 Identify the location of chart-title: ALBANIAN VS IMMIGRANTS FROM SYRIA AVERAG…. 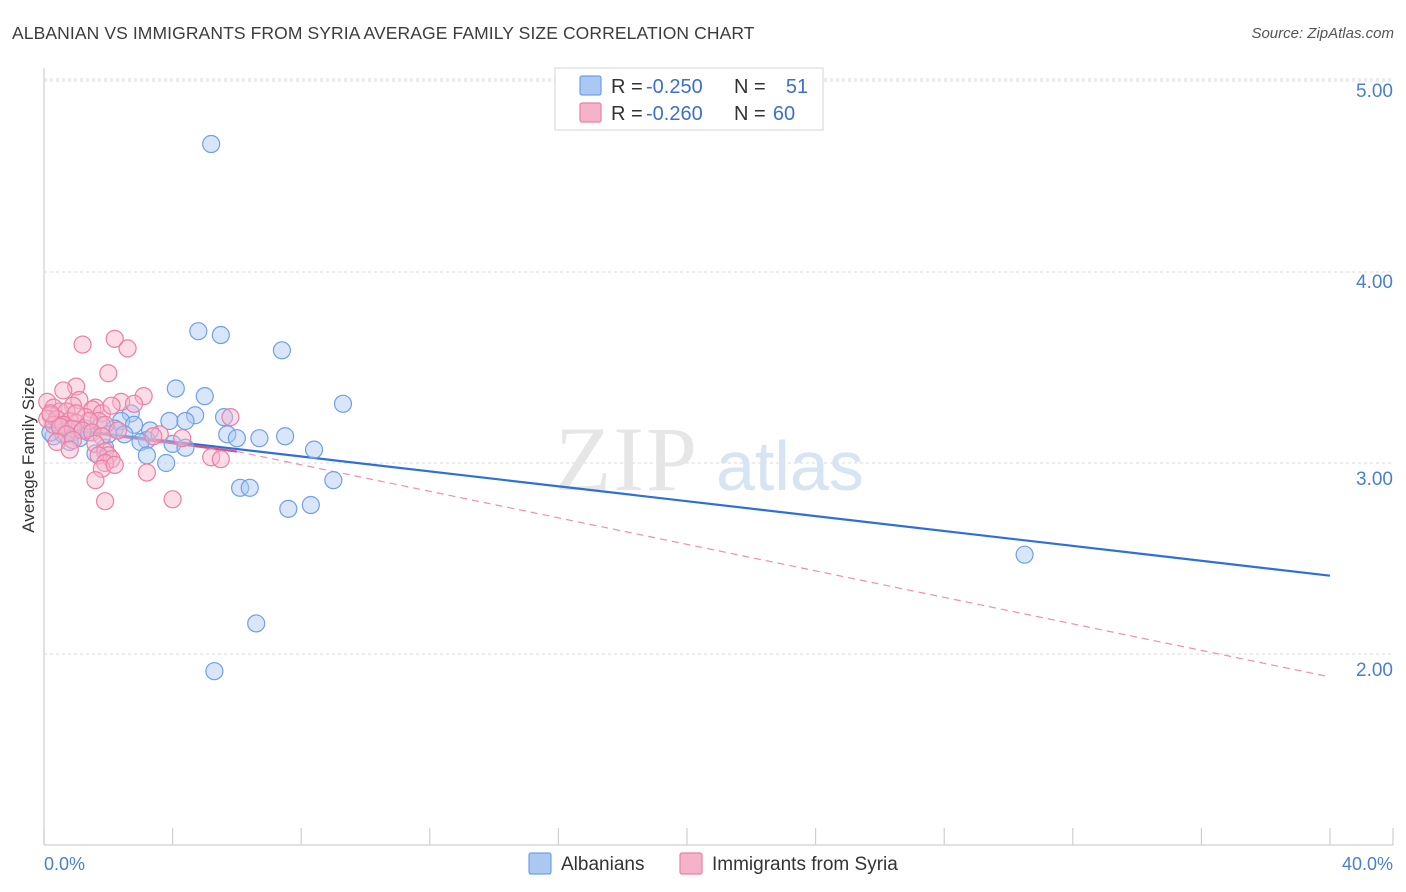
(383, 33).